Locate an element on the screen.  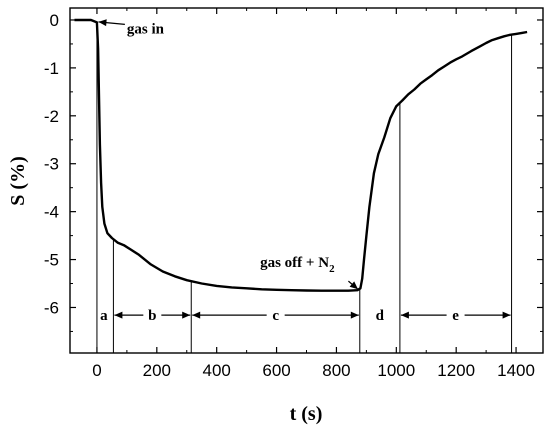
x-tick-label: 600 is located at coordinates (276, 370).